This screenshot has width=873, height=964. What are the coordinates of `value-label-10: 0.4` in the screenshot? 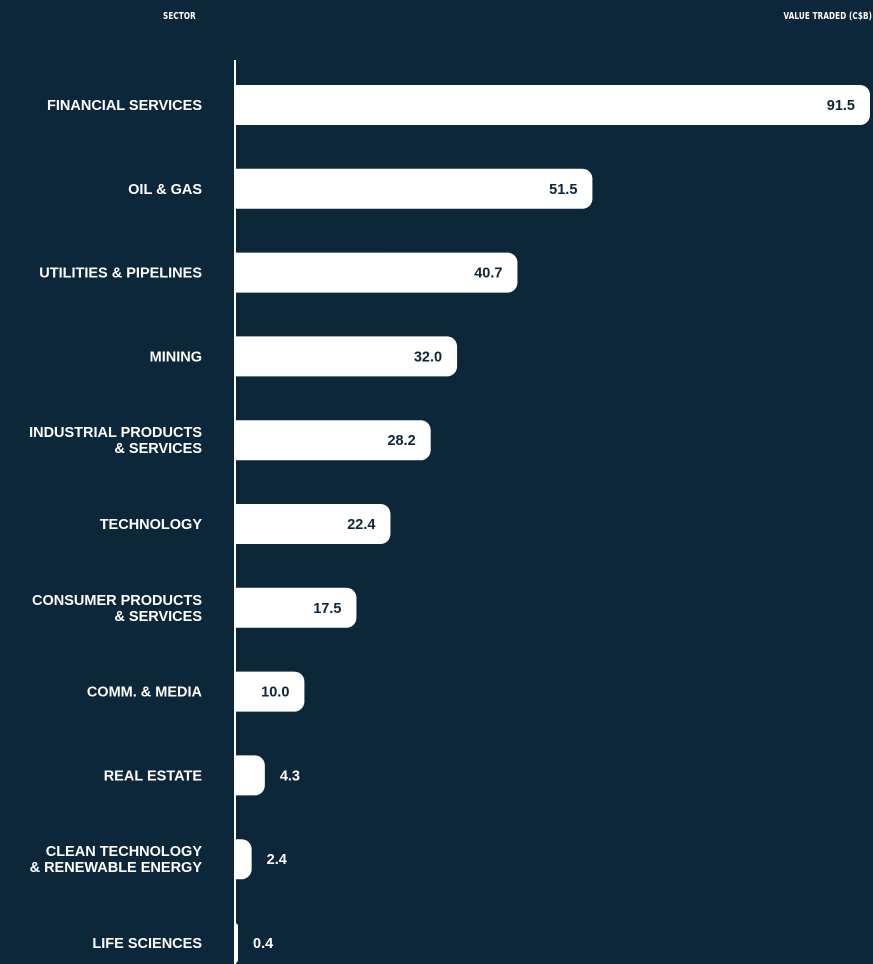 It's located at (263, 944).